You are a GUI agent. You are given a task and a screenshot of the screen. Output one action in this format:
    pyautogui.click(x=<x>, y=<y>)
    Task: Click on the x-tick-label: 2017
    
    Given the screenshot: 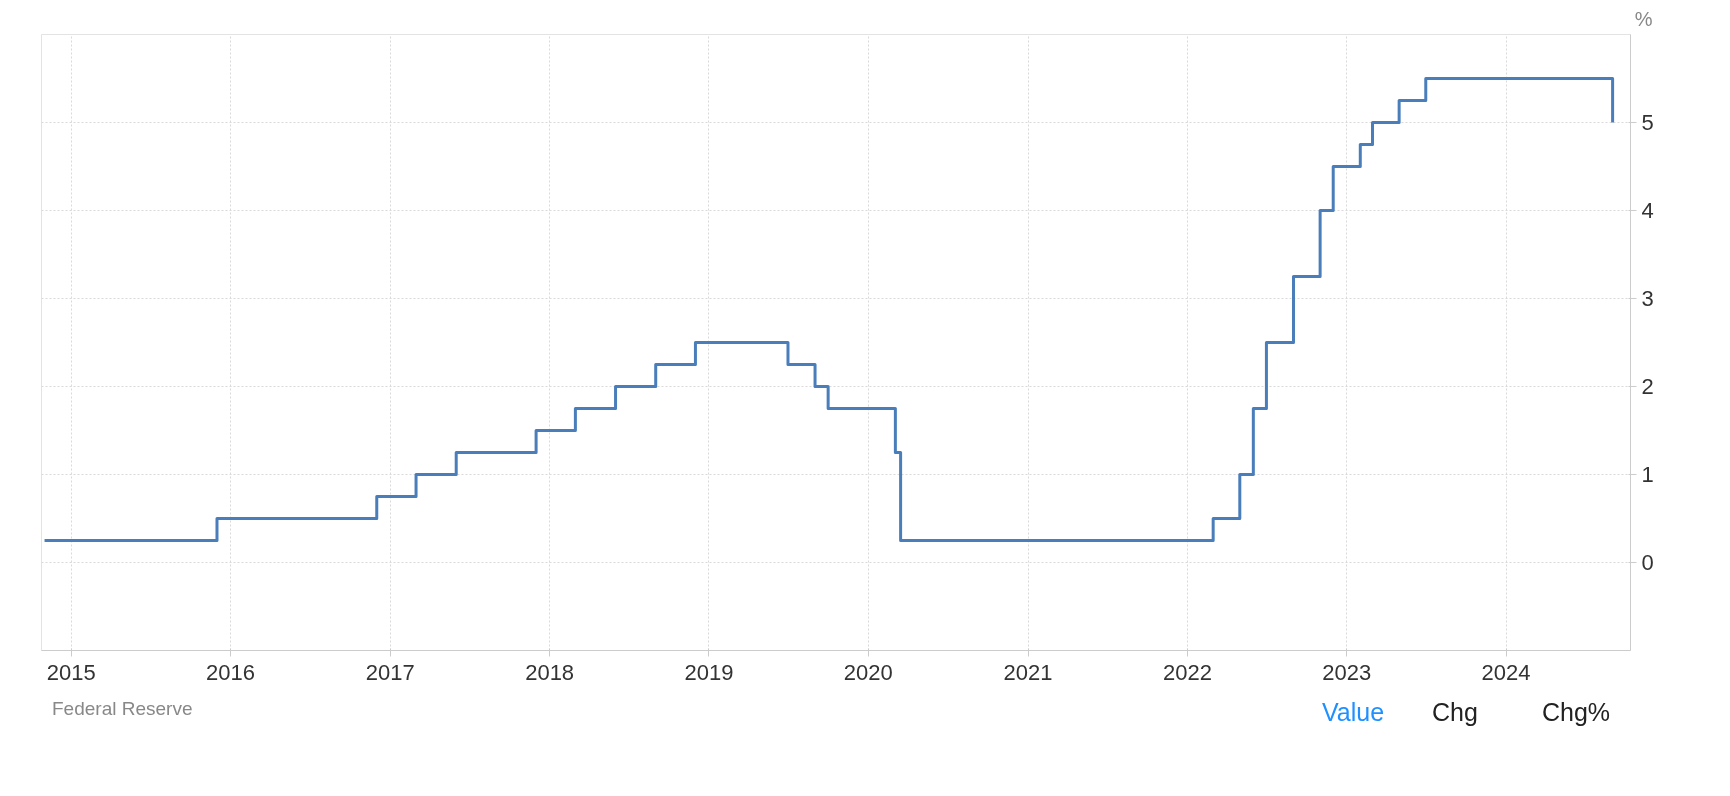 What is the action you would take?
    pyautogui.click(x=390, y=672)
    